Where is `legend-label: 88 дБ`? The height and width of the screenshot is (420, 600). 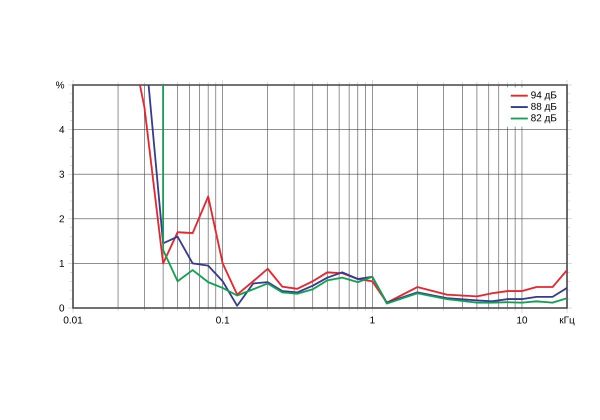
legend-label: 88 дБ is located at coordinates (543, 107).